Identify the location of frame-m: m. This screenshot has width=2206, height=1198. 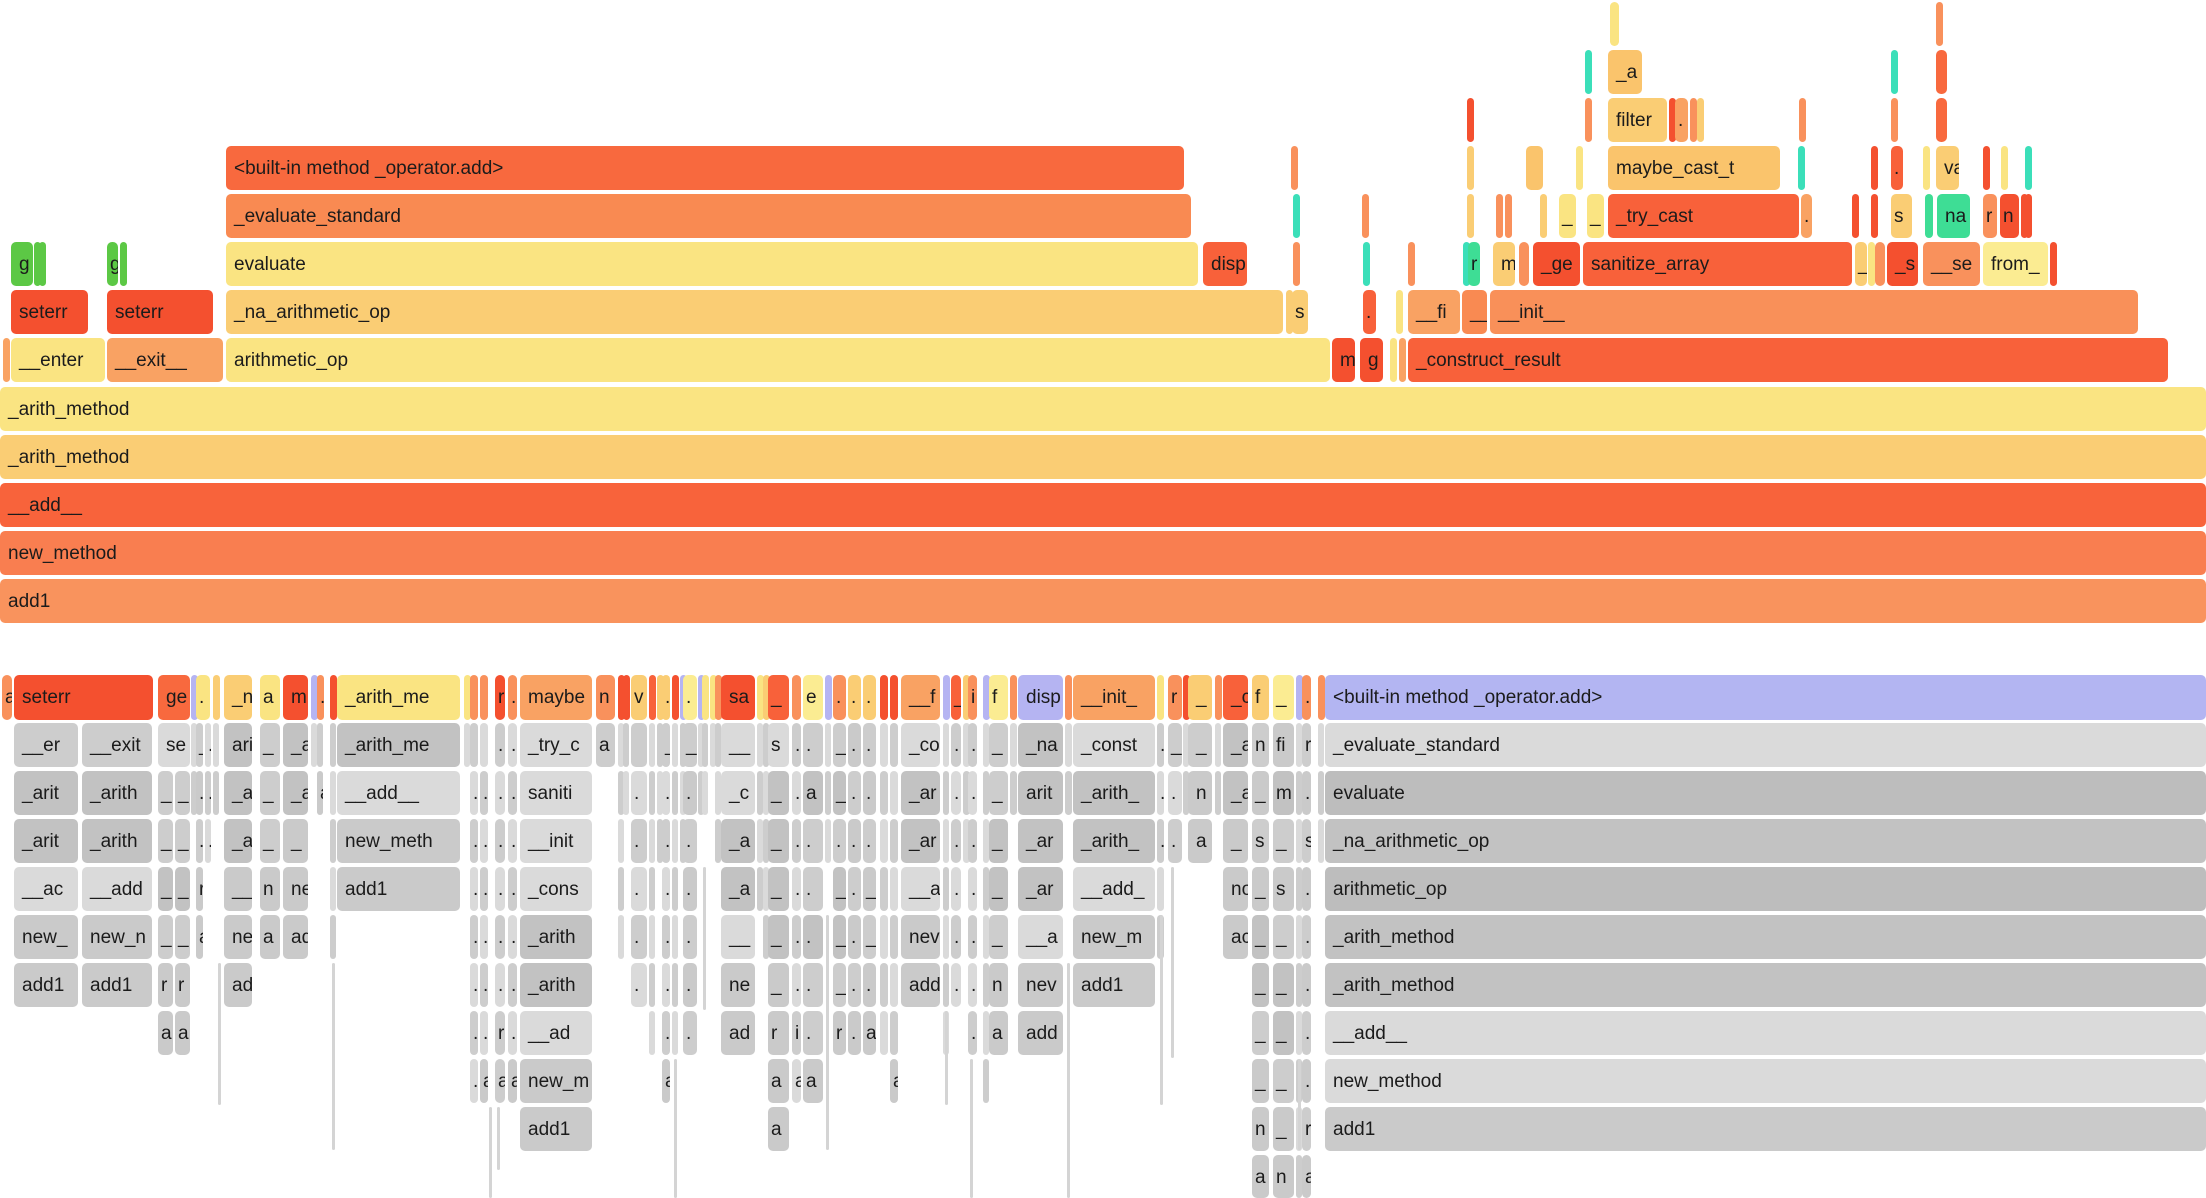
(1343, 360).